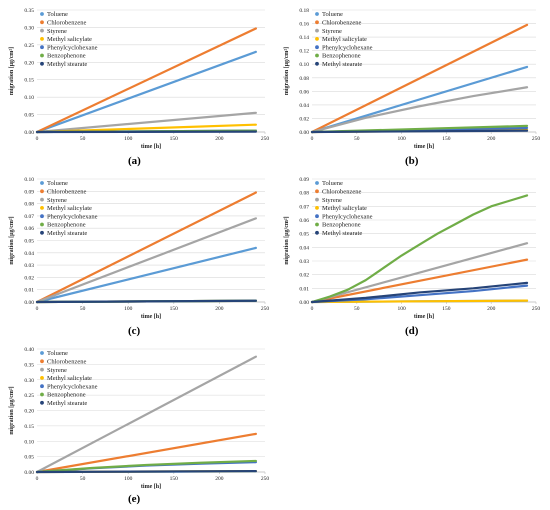 This screenshot has height=510, width=550. Describe the element at coordinates (304, 235) in the screenshot. I see `y-tick-label: 0.05` at that location.